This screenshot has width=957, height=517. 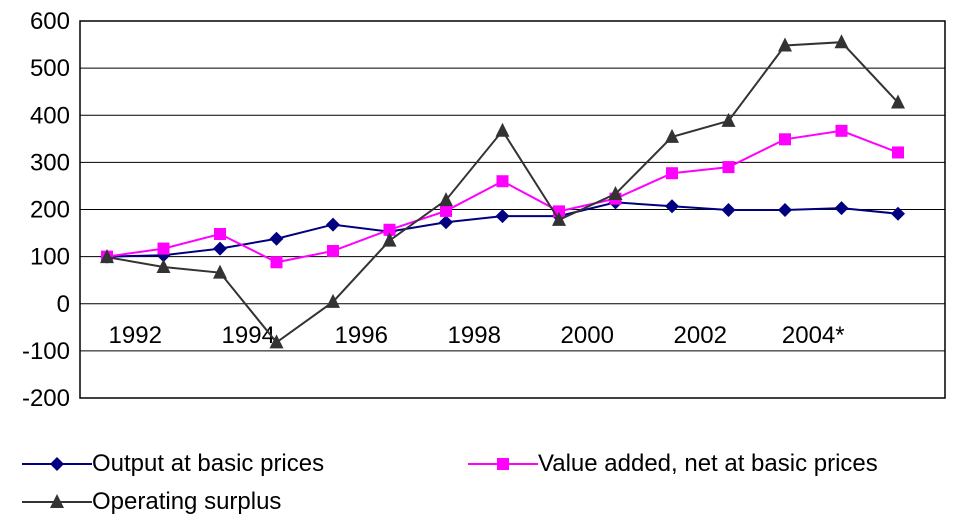 I want to click on legend-label-value-added: Value added, net at basic prices, so click(x=708, y=463).